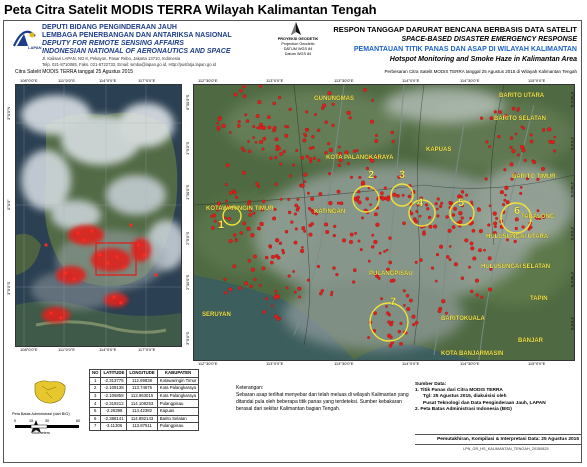  I want to click on table-header: KABUPATEN, so click(178, 373).